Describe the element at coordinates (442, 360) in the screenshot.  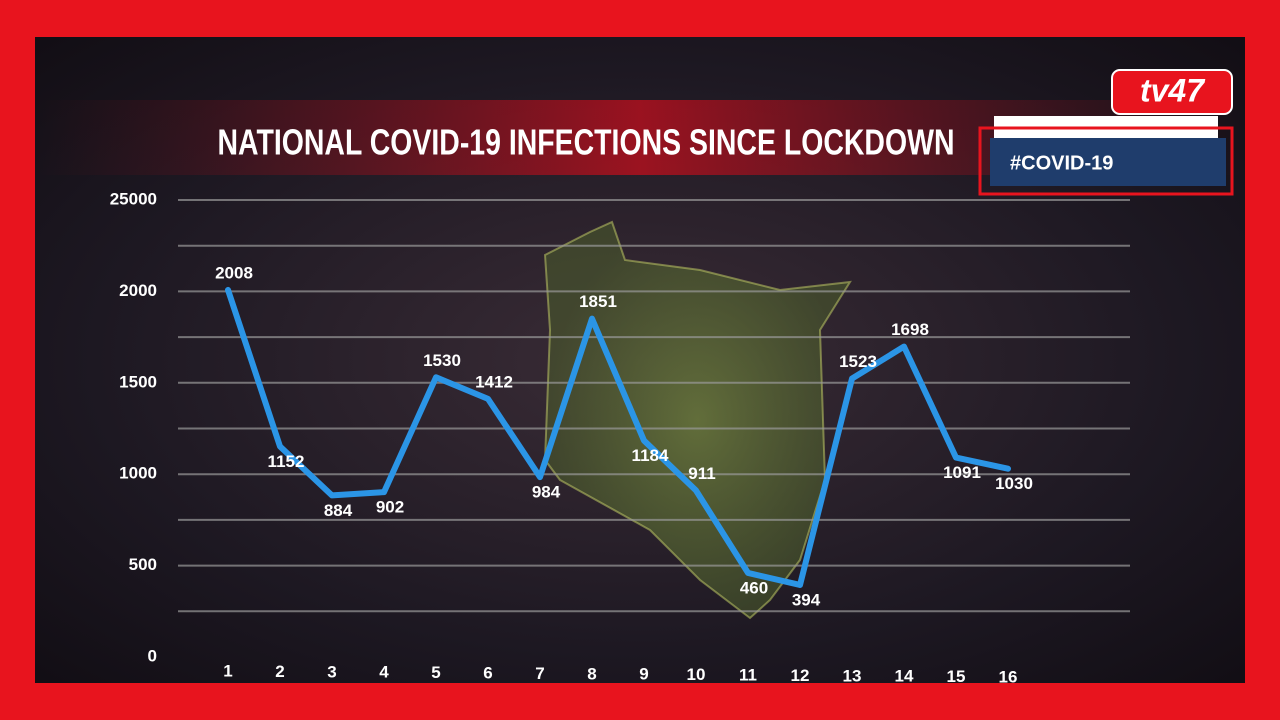
I see `data-label: 1530` at that location.